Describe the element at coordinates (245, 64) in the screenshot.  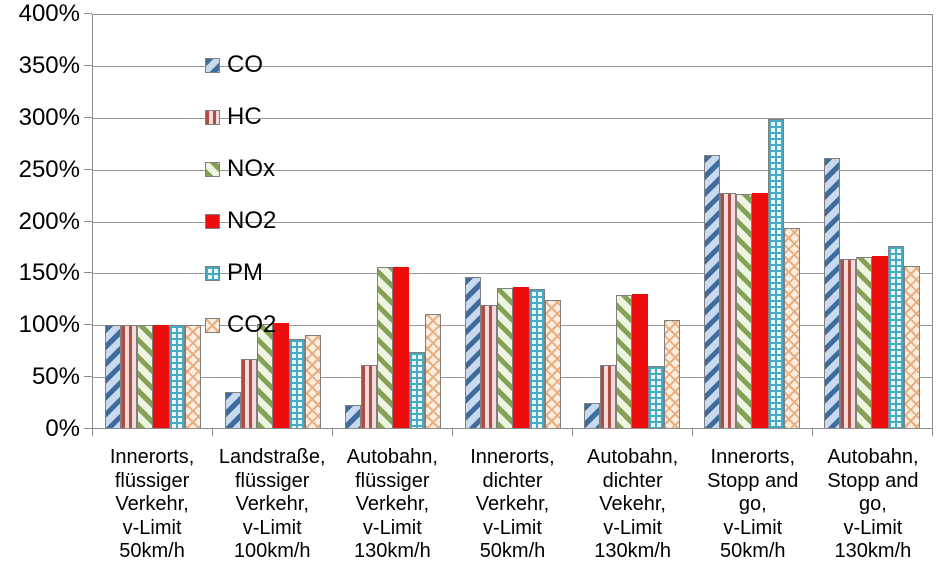
I see `legend-label: CO` at that location.